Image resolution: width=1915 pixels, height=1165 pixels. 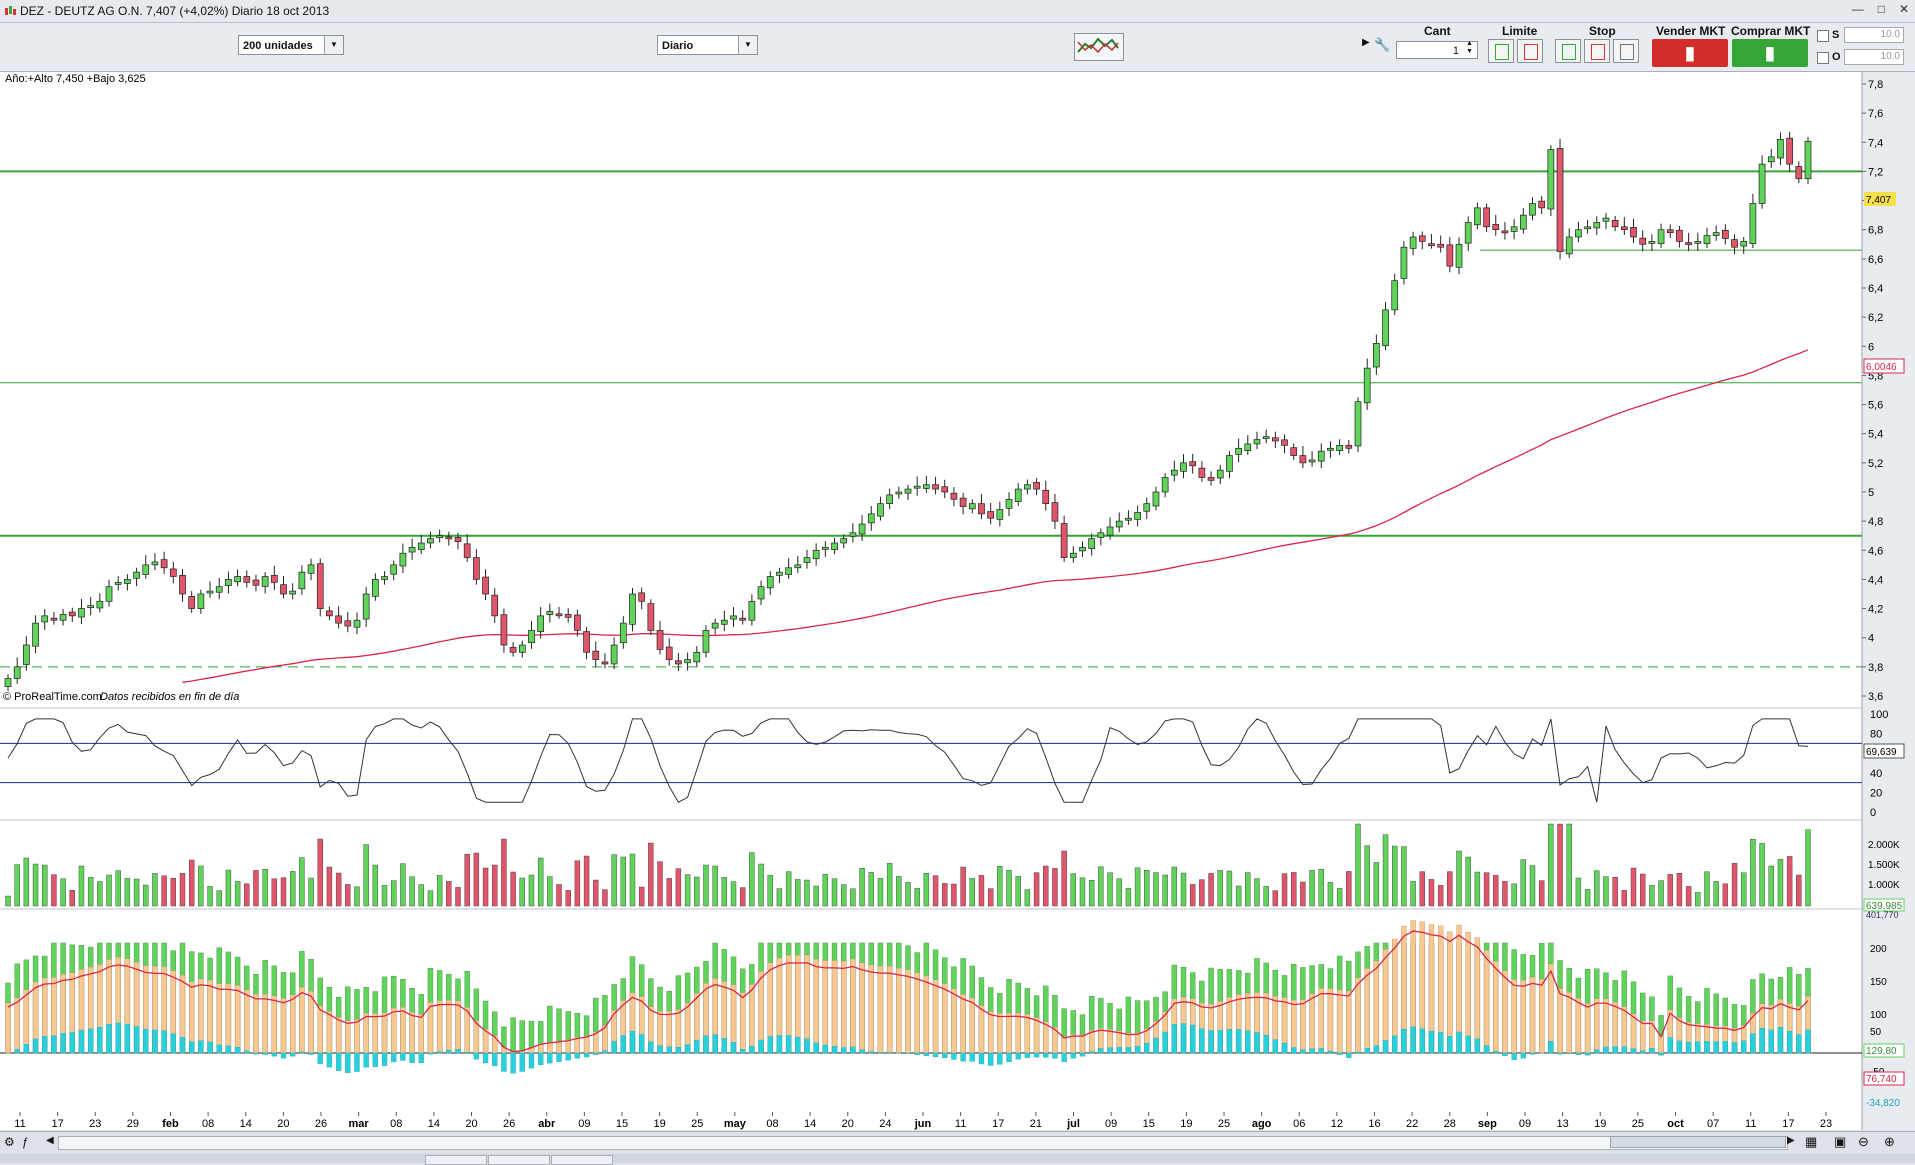 I want to click on o-checkbox, so click(x=1823, y=58).